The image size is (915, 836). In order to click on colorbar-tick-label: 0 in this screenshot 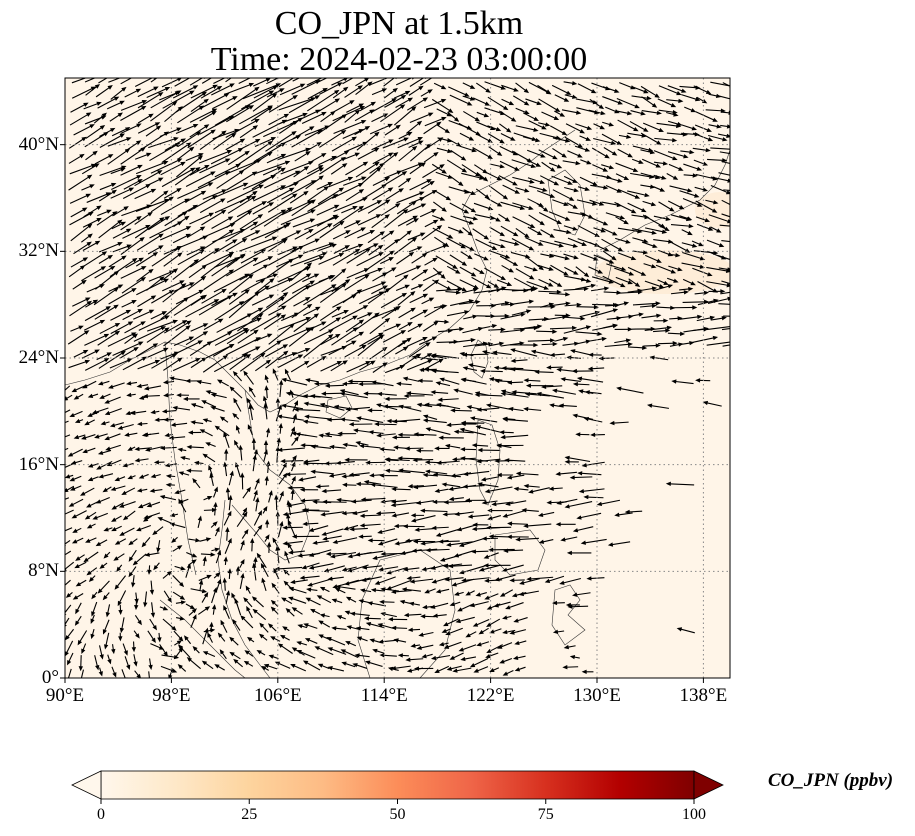, I will do `click(101, 814)`.